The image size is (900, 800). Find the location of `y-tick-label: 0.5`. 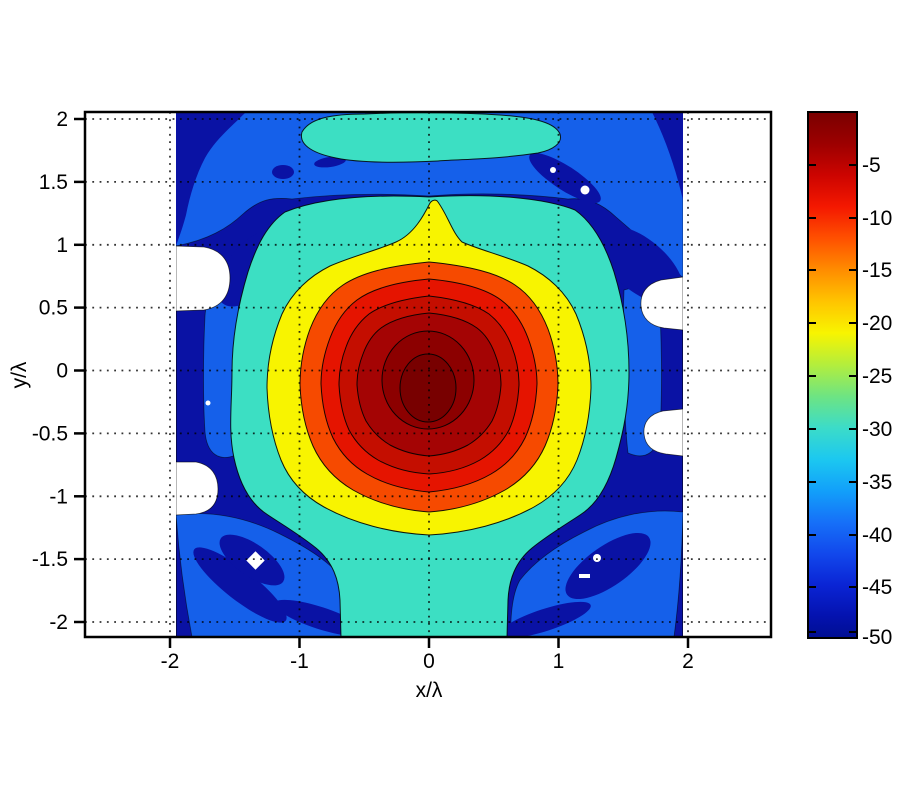

y-tick-label: 0.5 is located at coordinates (53, 308).